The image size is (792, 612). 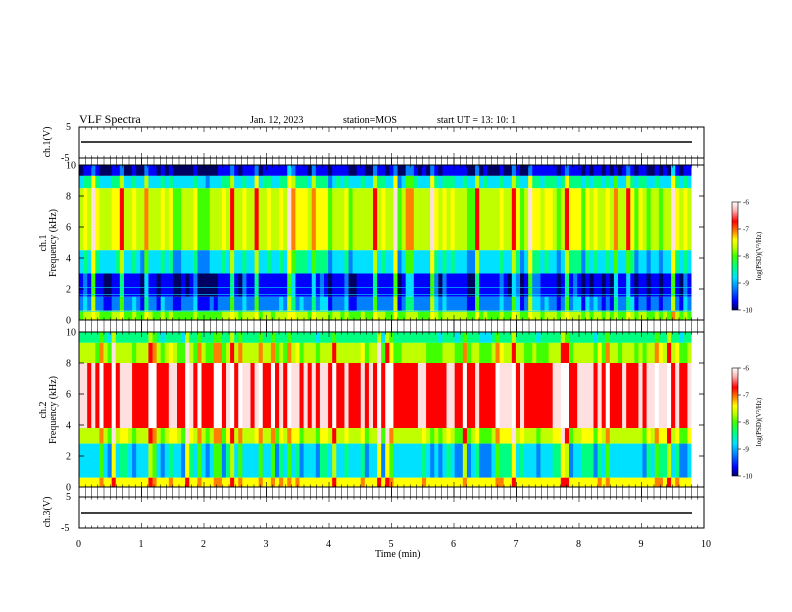 I want to click on ch1-spectrogram-ytick-label: 2, so click(x=68, y=290).